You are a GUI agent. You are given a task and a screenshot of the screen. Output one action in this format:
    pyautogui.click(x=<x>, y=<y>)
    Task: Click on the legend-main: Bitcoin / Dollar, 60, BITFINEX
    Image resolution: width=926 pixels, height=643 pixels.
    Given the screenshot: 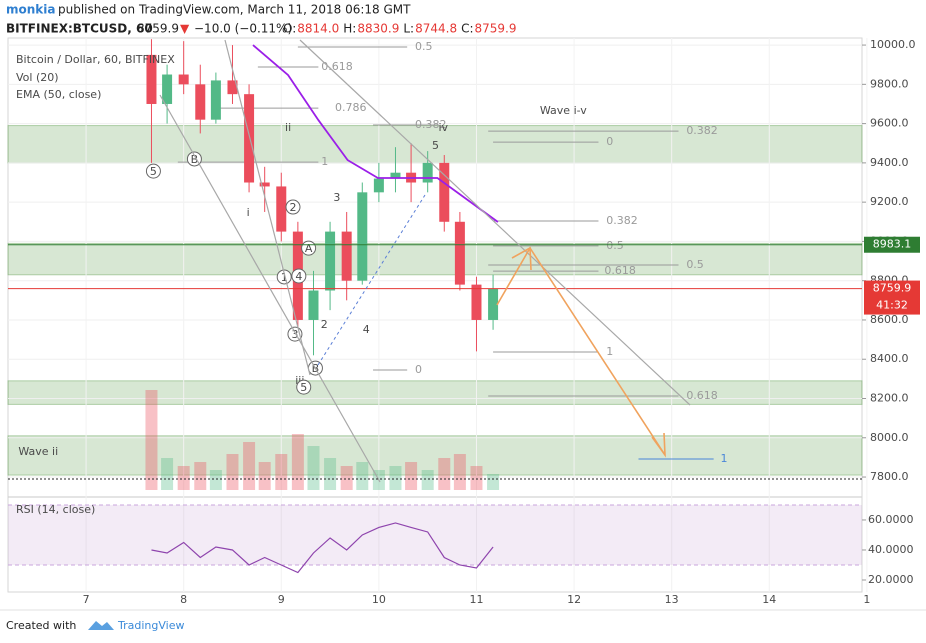 What is the action you would take?
    pyautogui.click(x=95, y=59)
    